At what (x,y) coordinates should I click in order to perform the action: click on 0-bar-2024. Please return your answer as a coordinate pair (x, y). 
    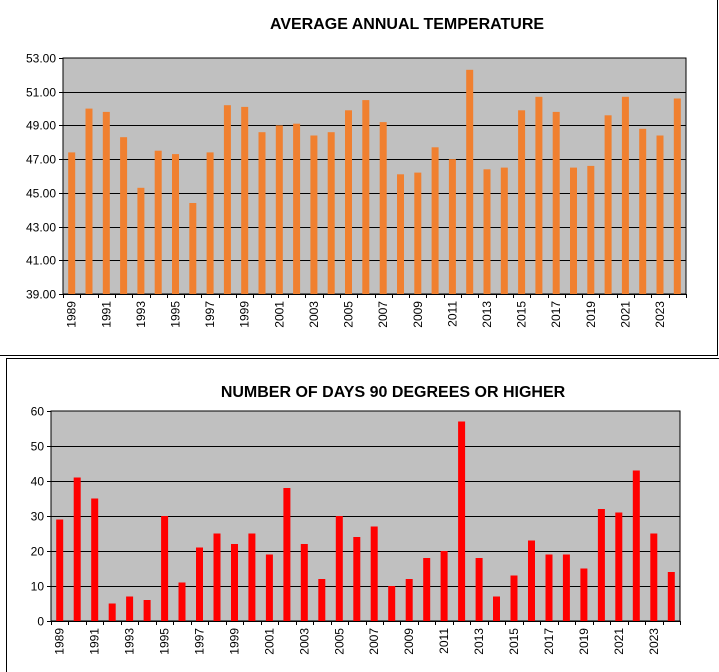
    Looking at the image, I should click on (677, 196).